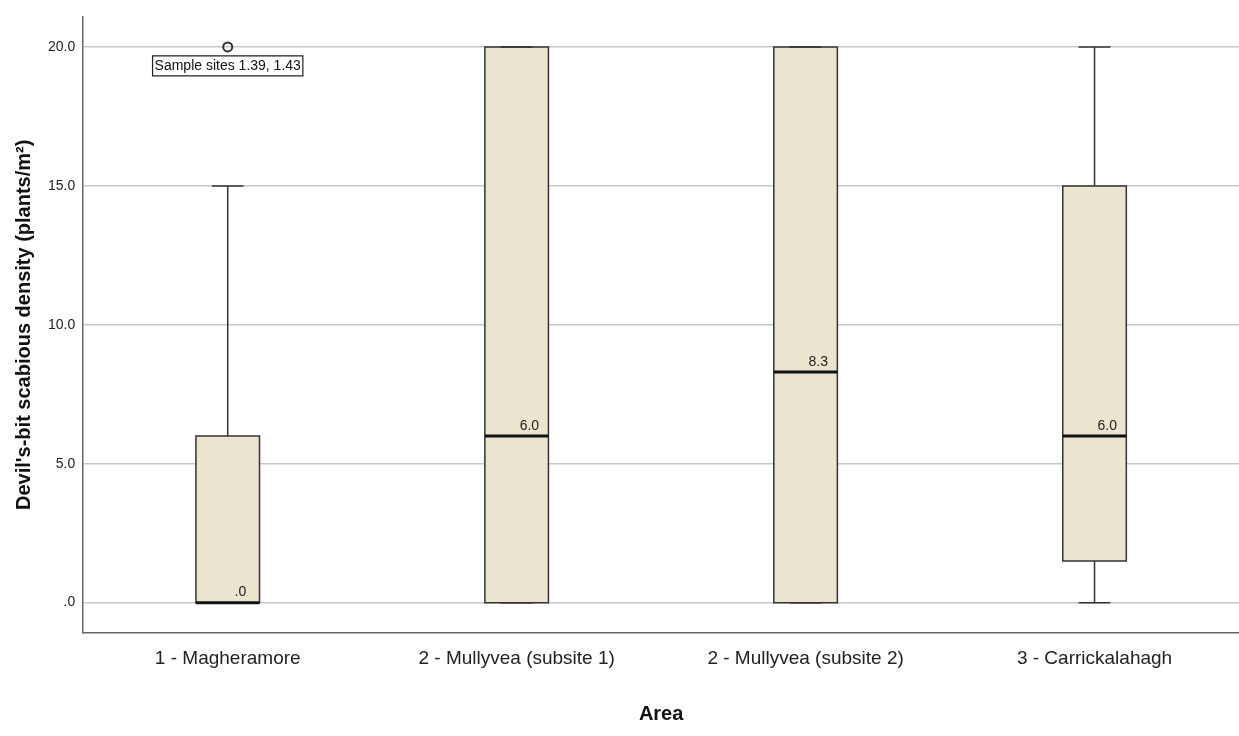 The width and height of the screenshot is (1239, 736). What do you see at coordinates (62, 45) in the screenshot?
I see `y-tick-label: 20.0` at bounding box center [62, 45].